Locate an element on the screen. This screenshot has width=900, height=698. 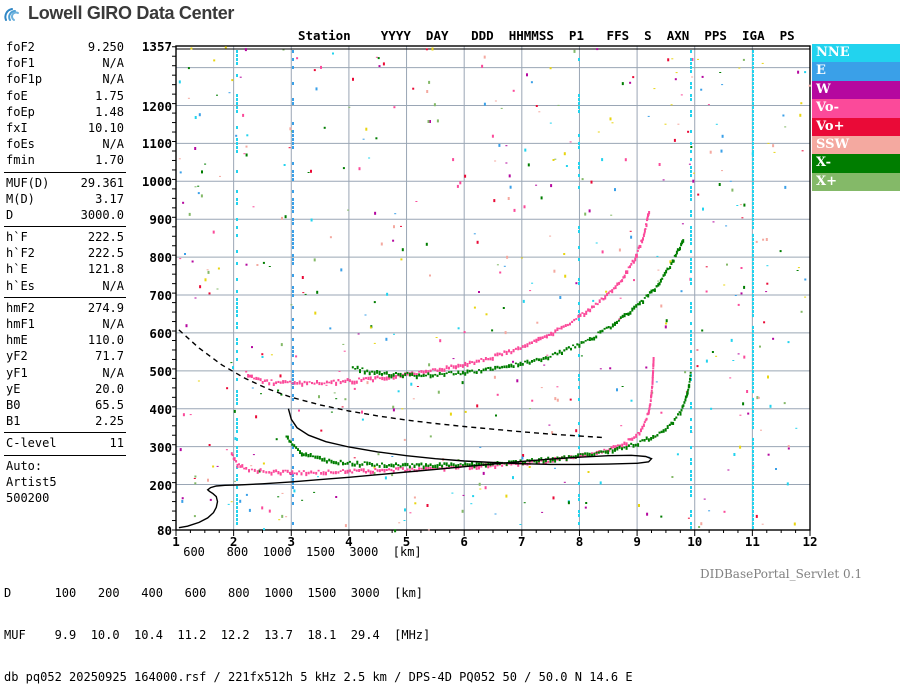
auto-scaler-line: Auto: is located at coordinates (24, 465).